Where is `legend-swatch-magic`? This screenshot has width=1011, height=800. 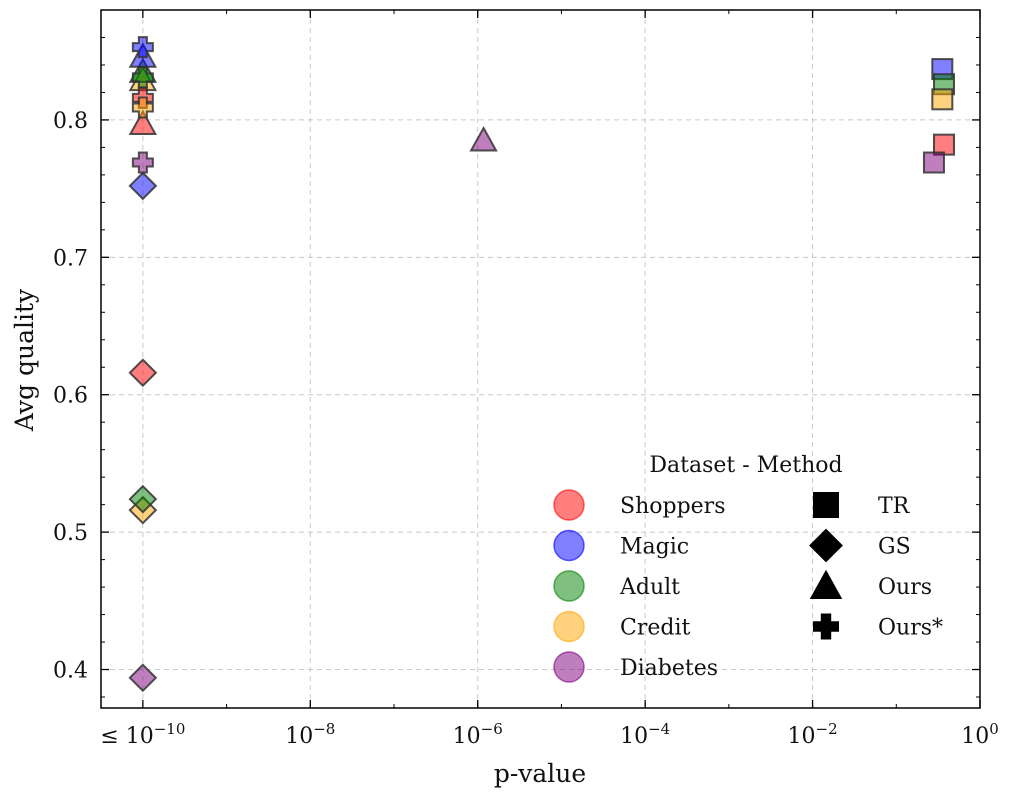
legend-swatch-magic is located at coordinates (569, 545).